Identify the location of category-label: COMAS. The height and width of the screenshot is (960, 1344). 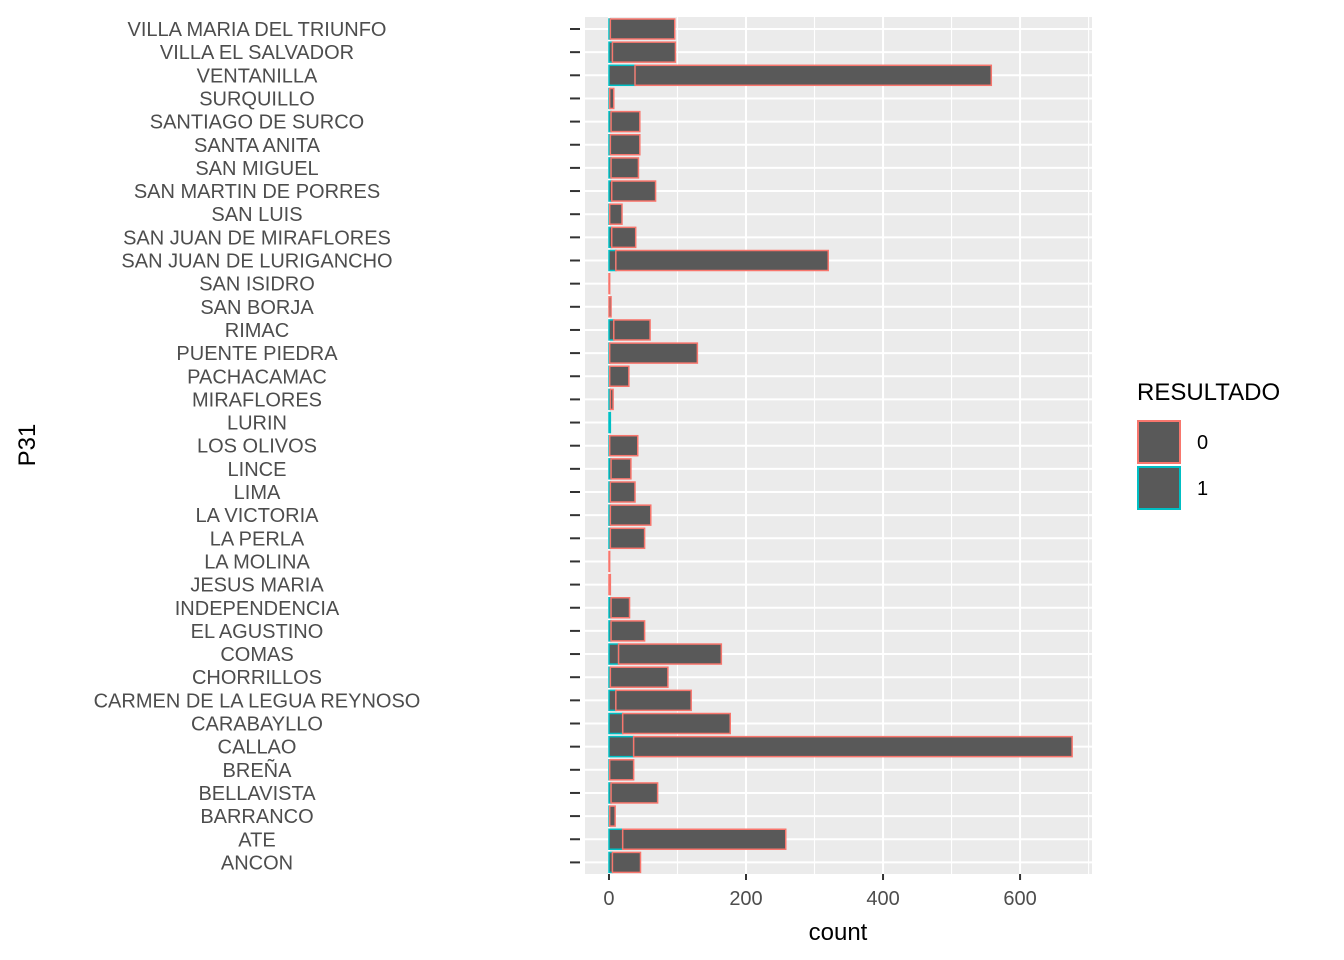
(256, 655).